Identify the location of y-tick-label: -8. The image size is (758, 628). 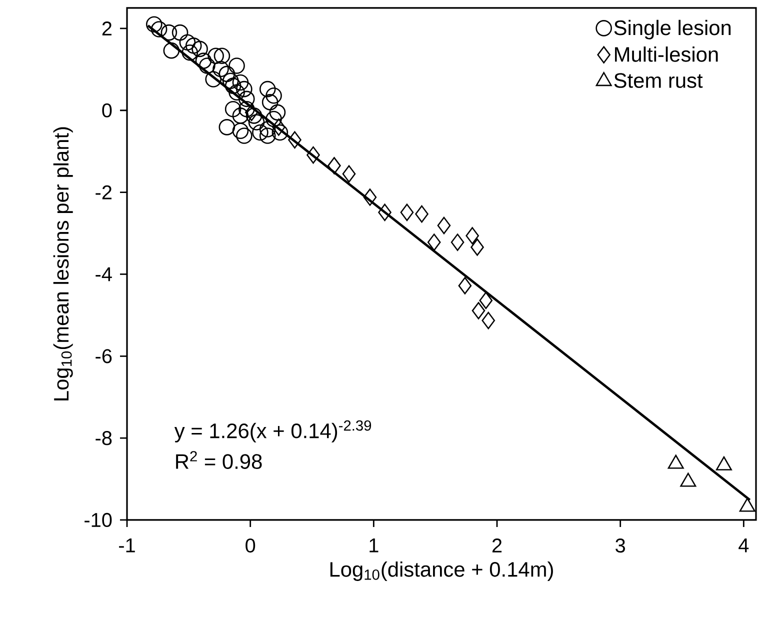
(104, 438).